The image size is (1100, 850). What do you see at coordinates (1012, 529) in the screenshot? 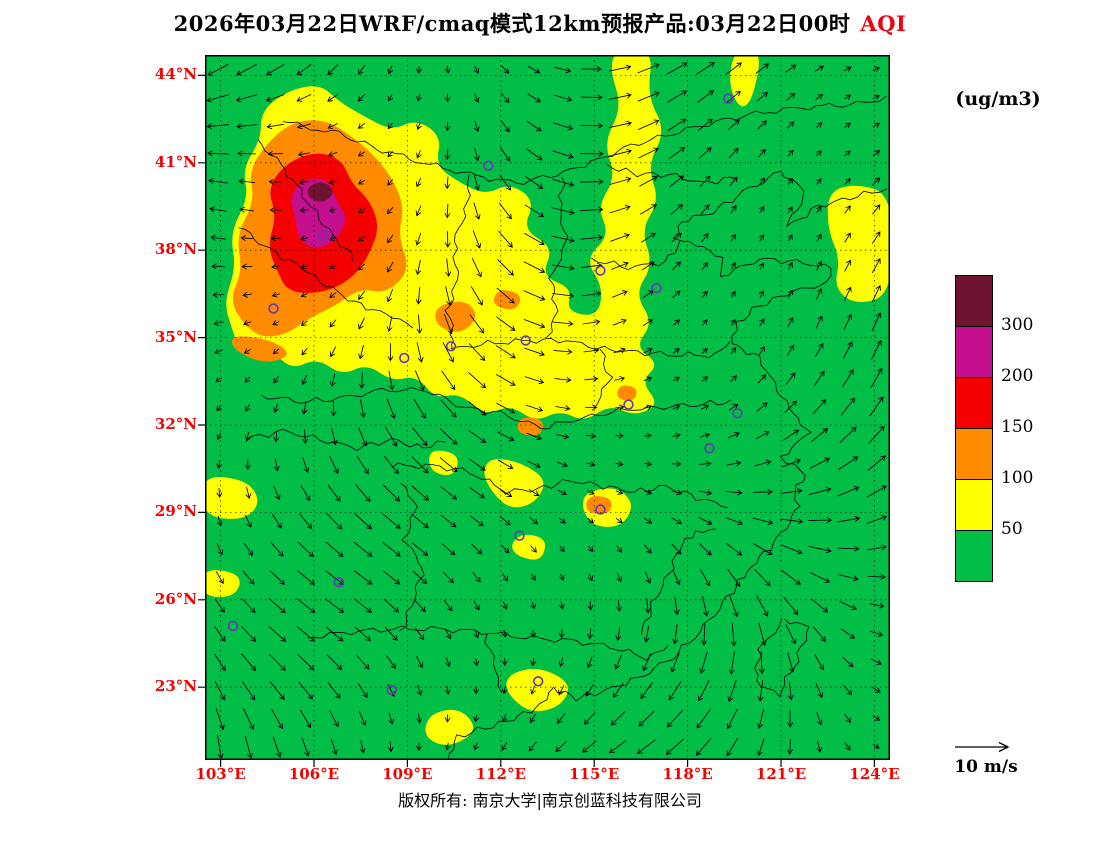
I see `colorbar-level-label: 50` at bounding box center [1012, 529].